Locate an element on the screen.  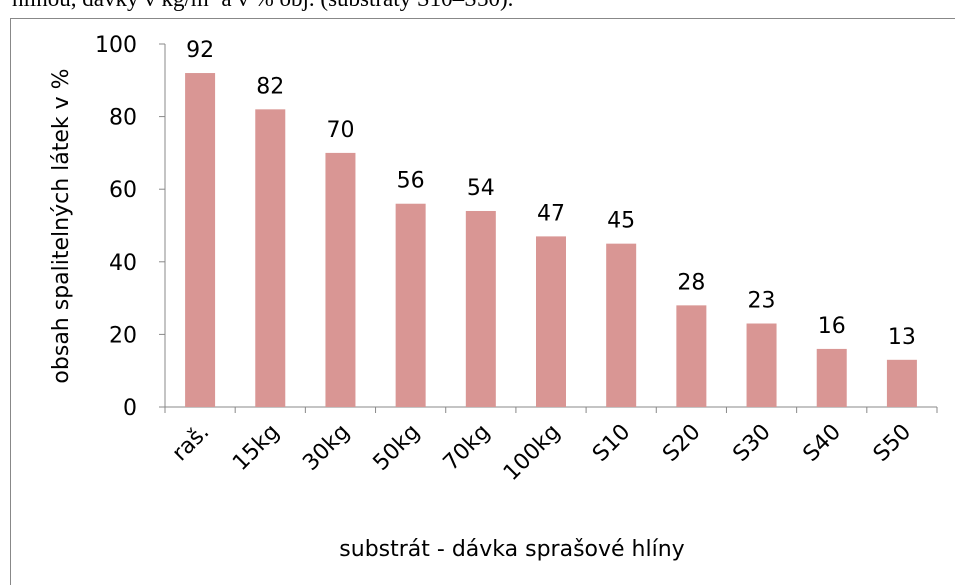
x-axis-title: substrát - dávka sprašové hlíny is located at coordinates (511, 549).